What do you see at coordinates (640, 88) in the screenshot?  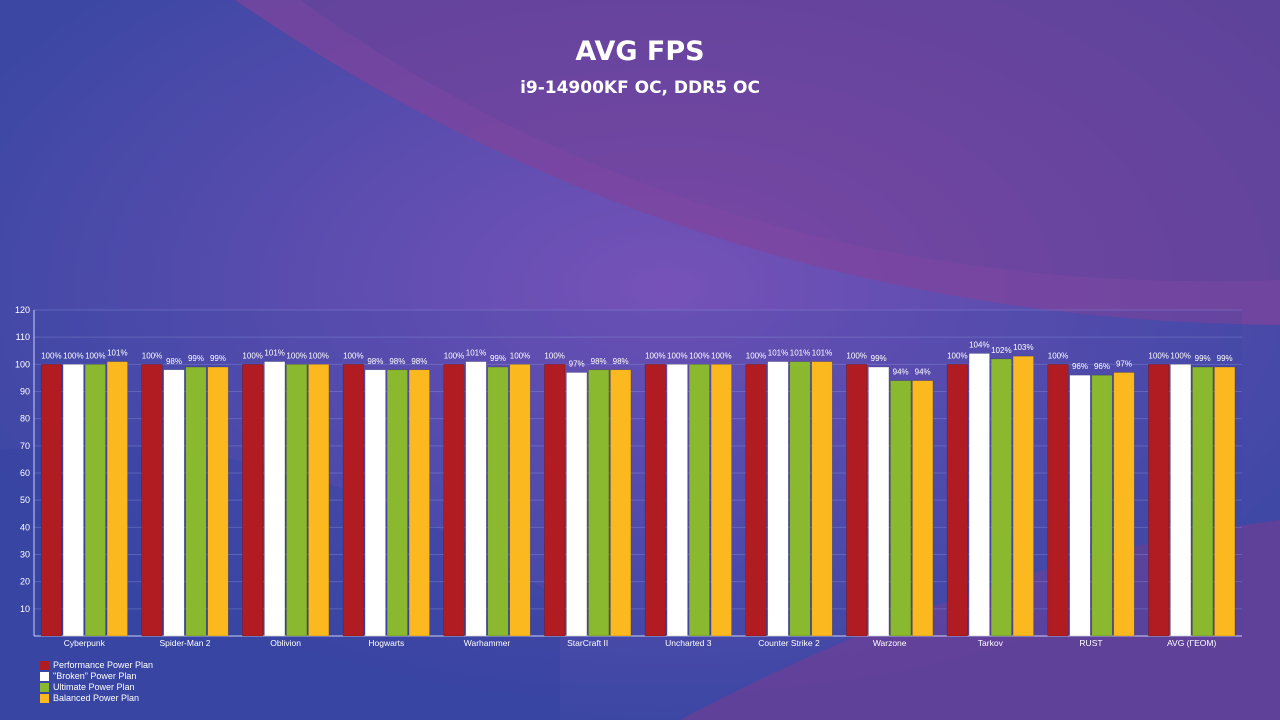 I see `chart-subtitle: i9-14900KF OC, DDR5 OC` at bounding box center [640, 88].